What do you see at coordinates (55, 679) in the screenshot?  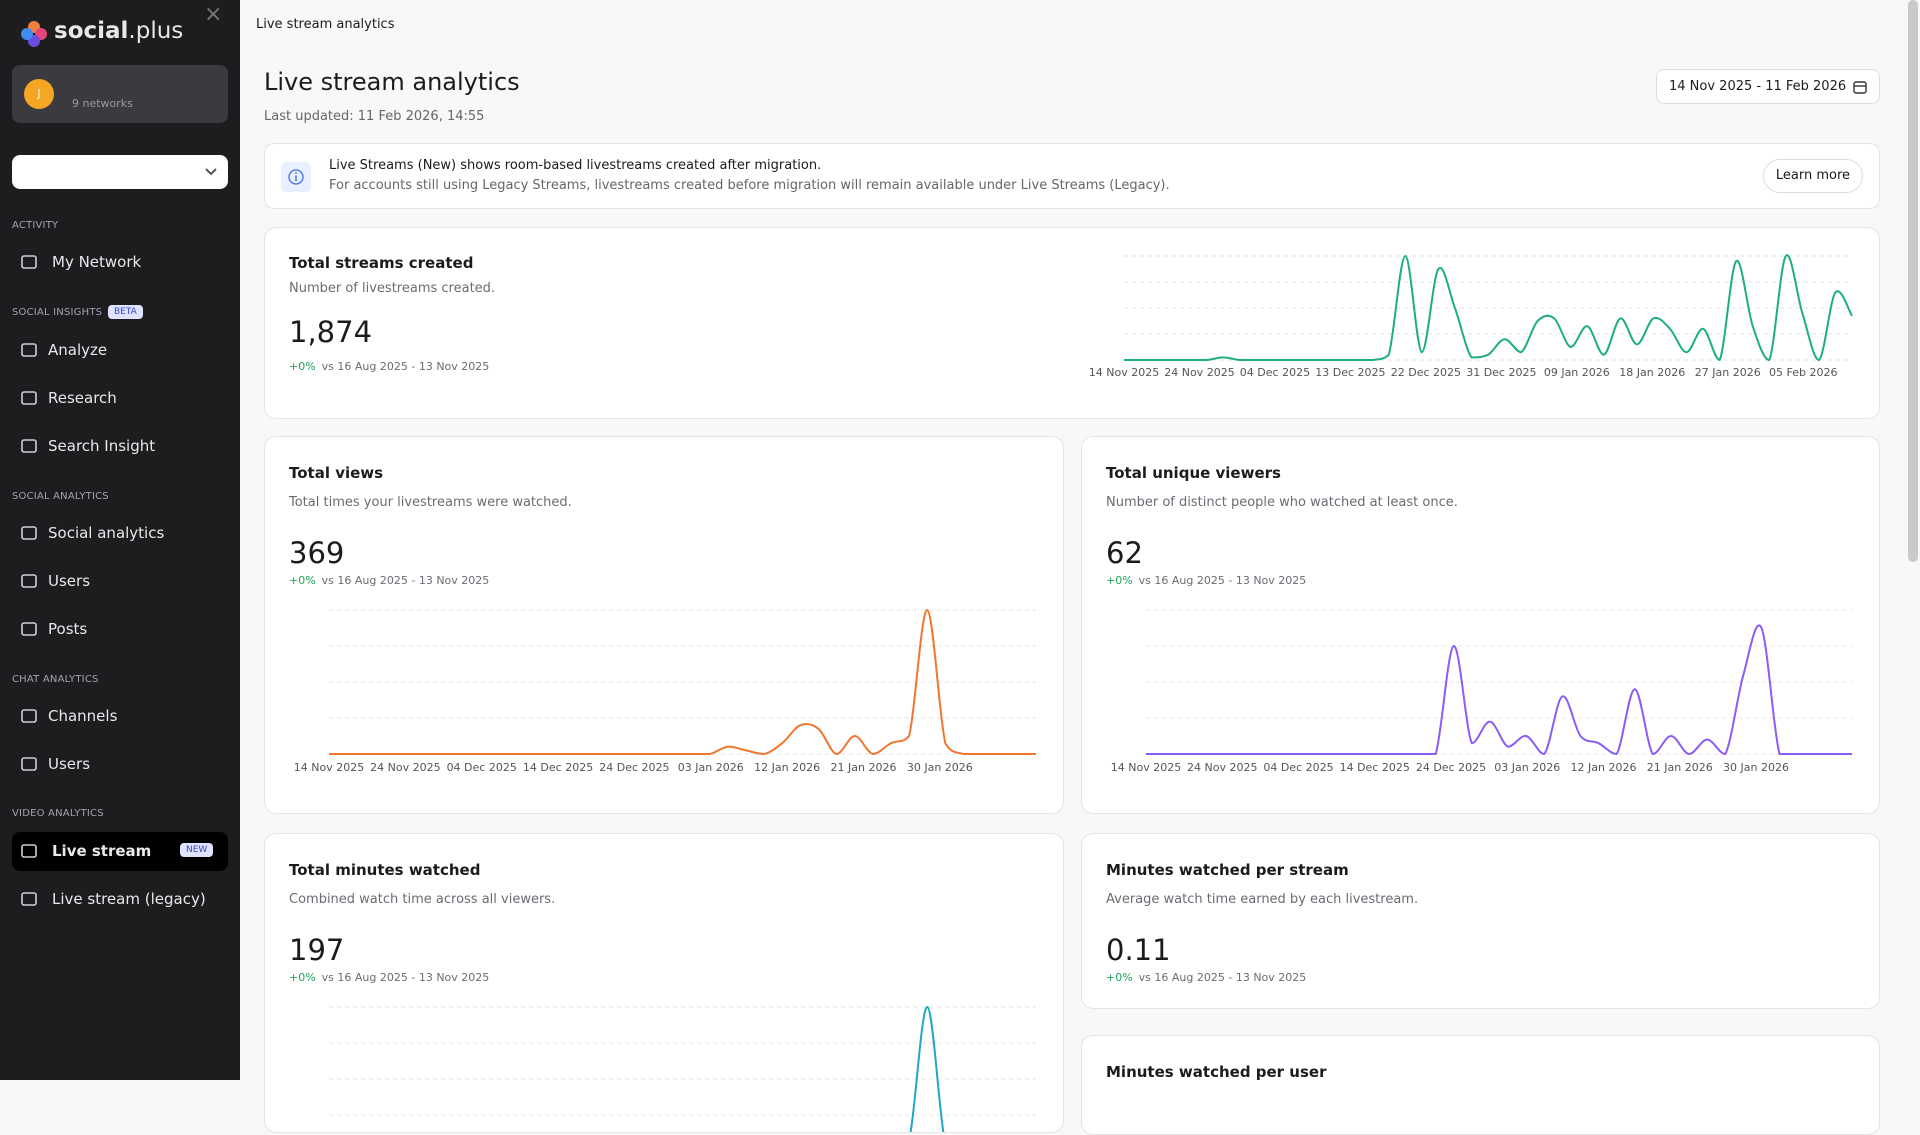 I see `section-label: CHAT ANALYTICS` at bounding box center [55, 679].